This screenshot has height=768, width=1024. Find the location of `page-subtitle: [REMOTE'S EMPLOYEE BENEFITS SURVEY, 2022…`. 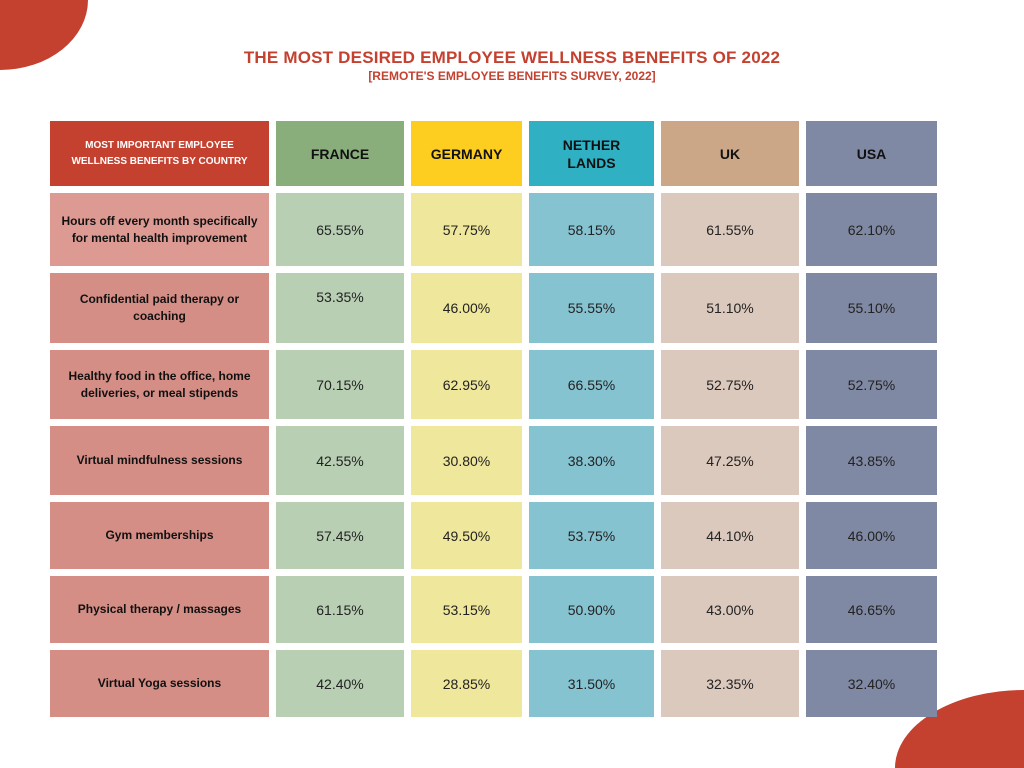

page-subtitle: [REMOTE'S EMPLOYEE BENEFITS SURVEY, 2022… is located at coordinates (512, 76).